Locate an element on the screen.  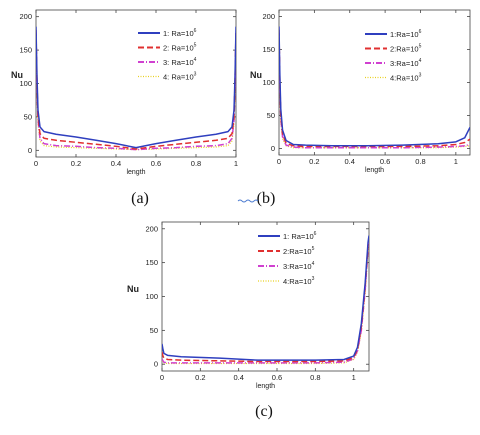
legend-label-3: 3: Ra=104 is located at coordinates (180, 62).